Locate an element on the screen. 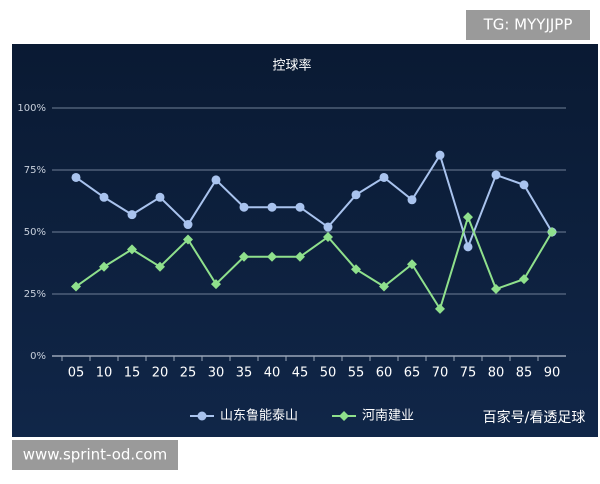  x-tick-label: 65 is located at coordinates (412, 373).